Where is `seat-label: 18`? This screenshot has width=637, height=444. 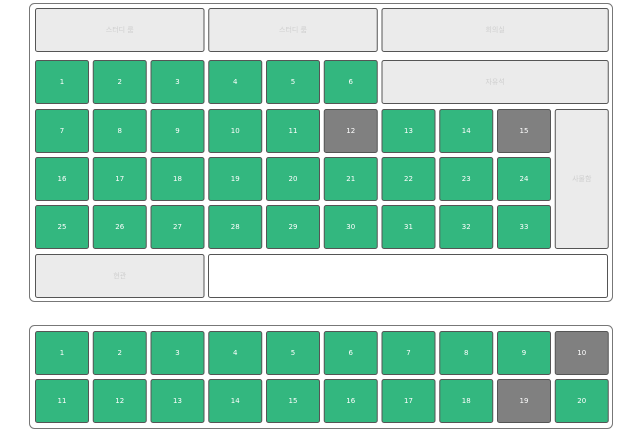 seat-label: 18 is located at coordinates (466, 401).